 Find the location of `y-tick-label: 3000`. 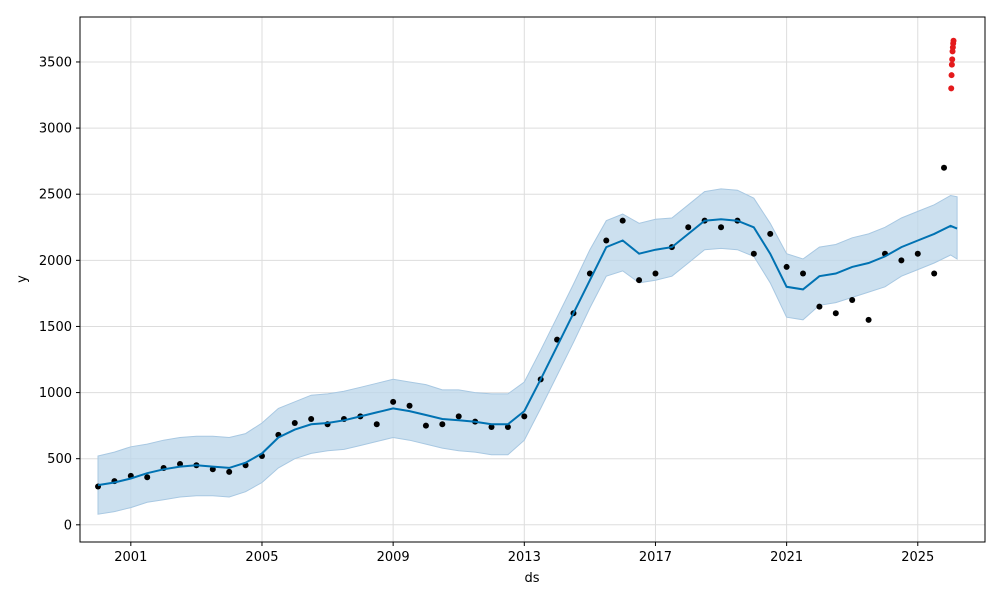

y-tick-label: 3000 is located at coordinates (55, 129).